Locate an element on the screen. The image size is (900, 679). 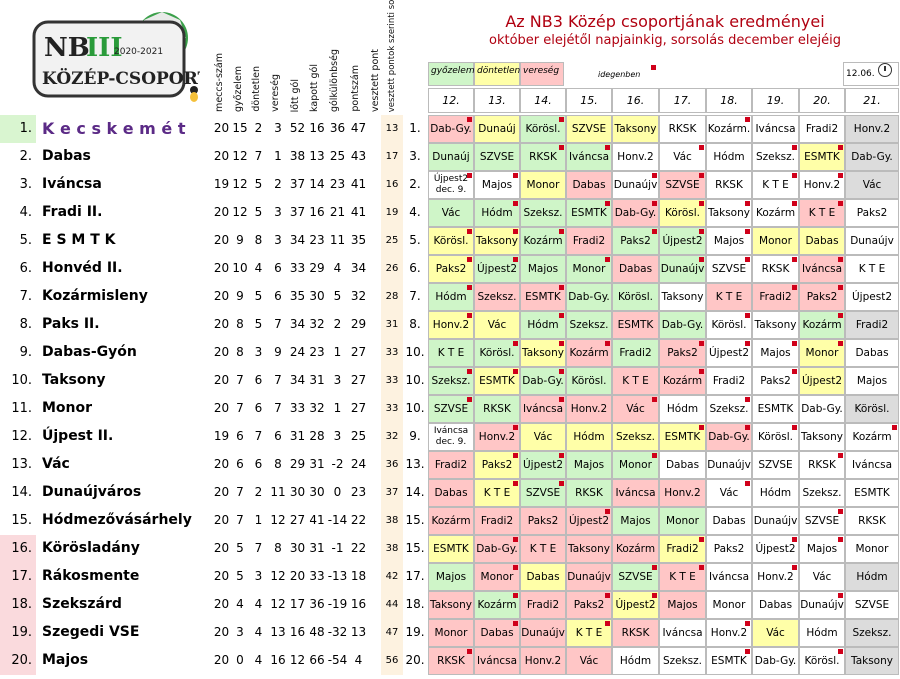
stat-d: 6 is located at coordinates (258, 380).